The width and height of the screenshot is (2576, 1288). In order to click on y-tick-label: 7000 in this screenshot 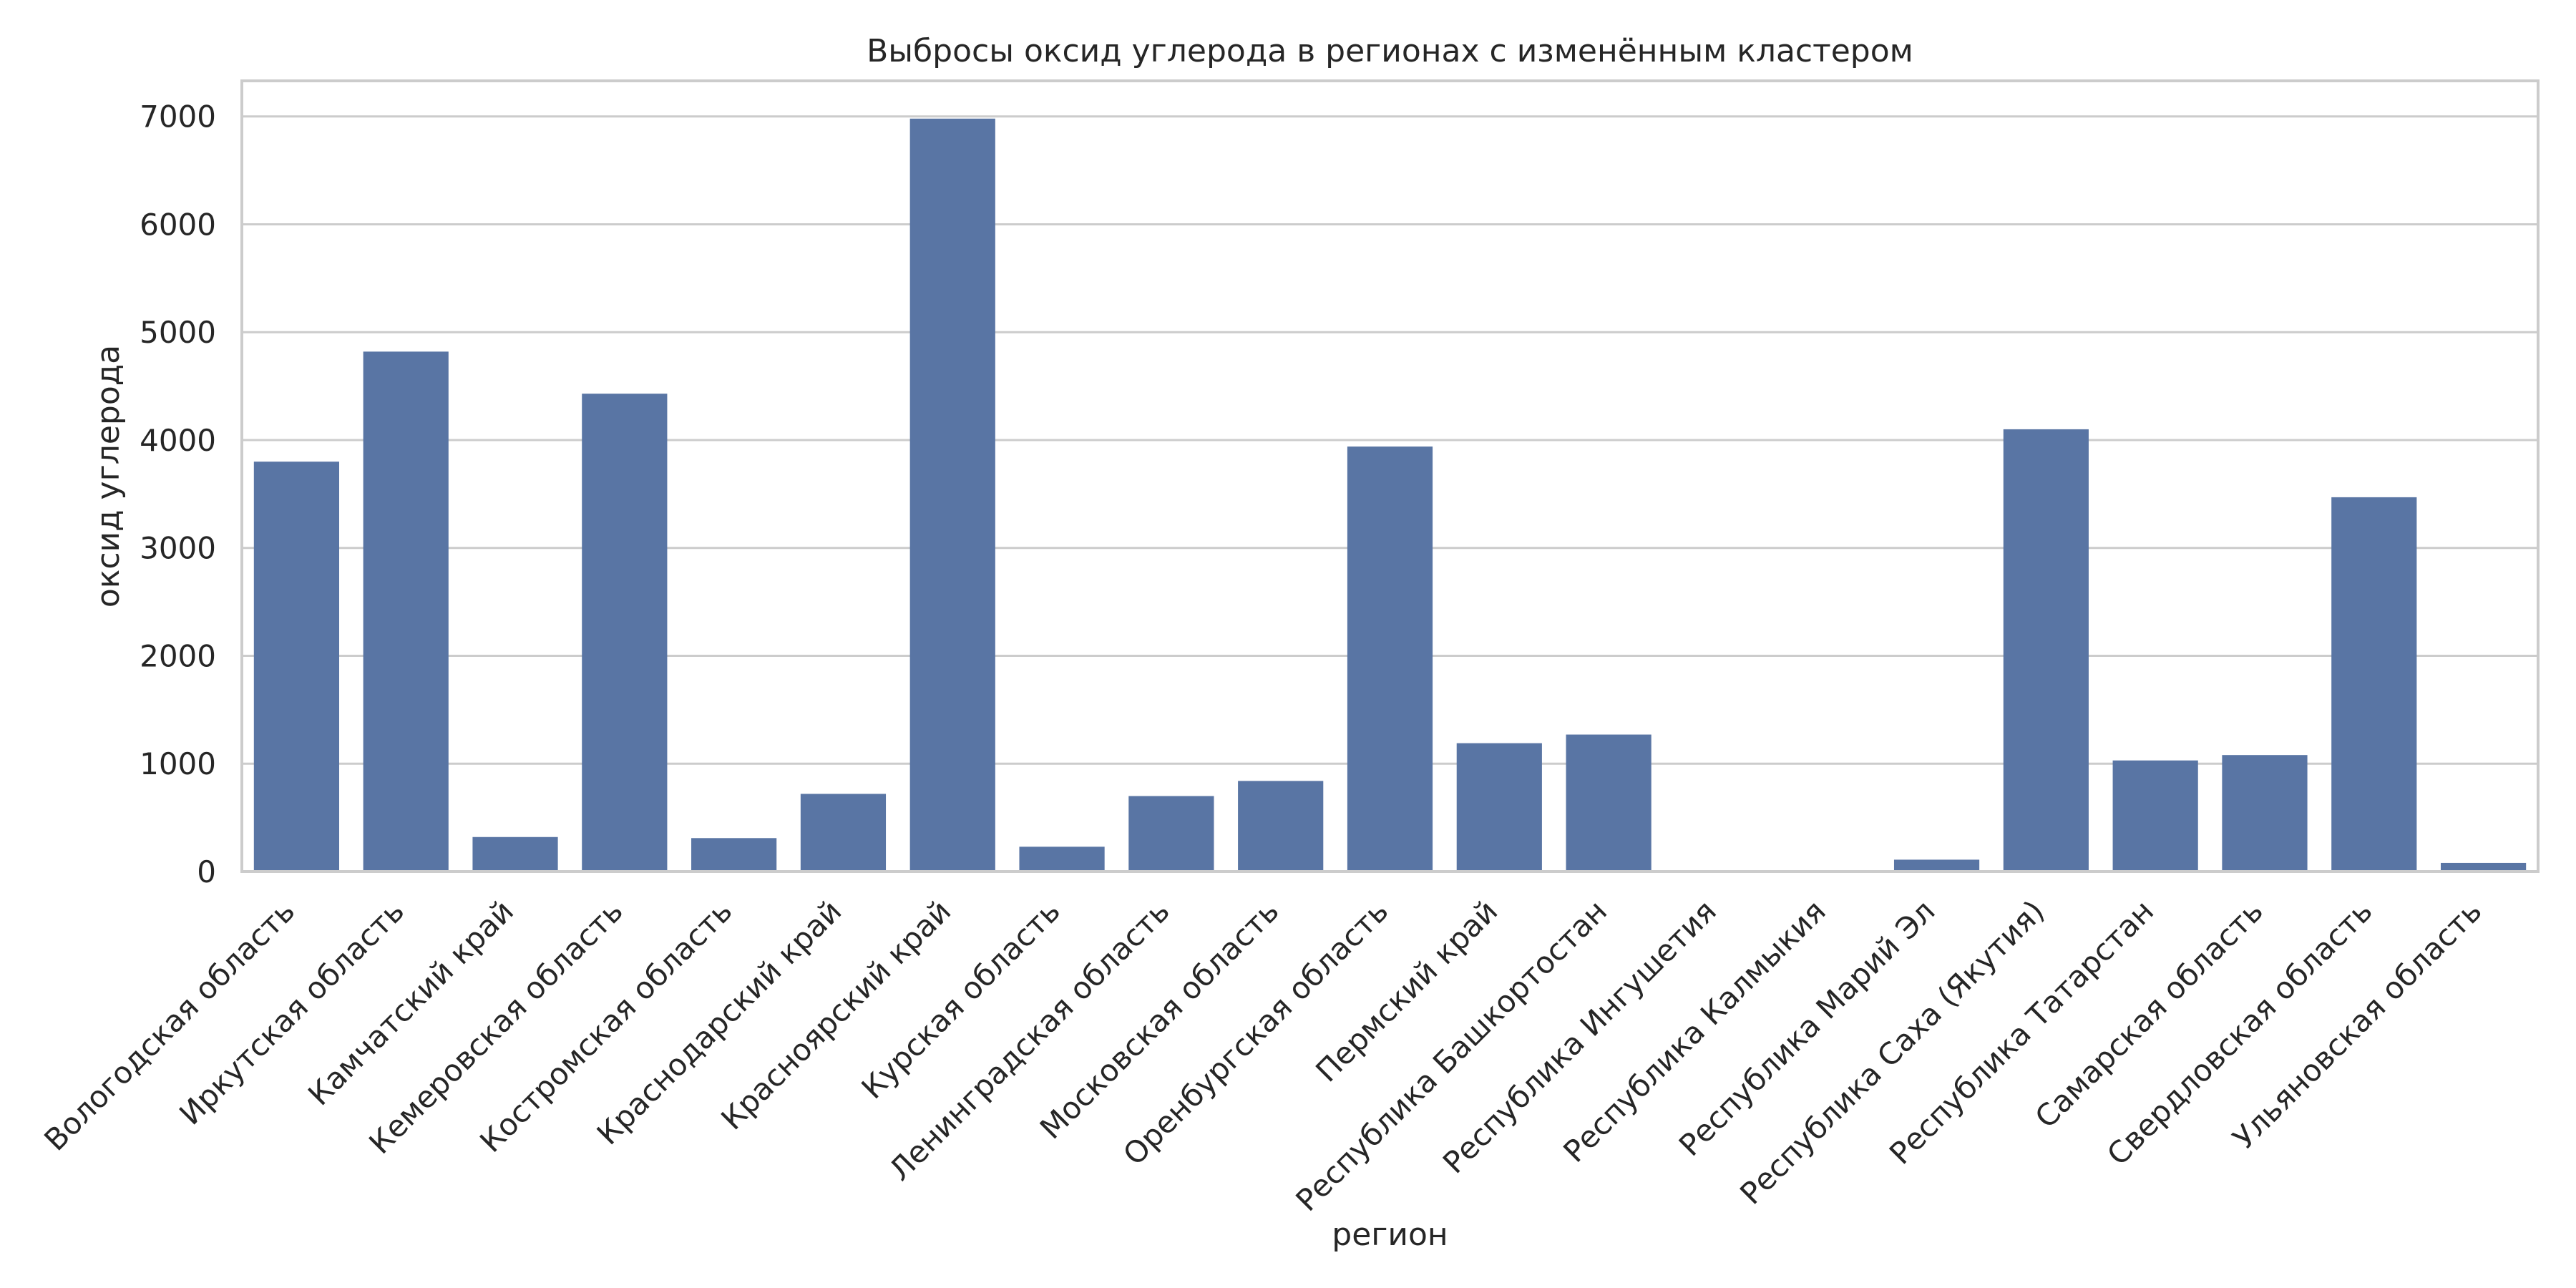, I will do `click(178, 117)`.